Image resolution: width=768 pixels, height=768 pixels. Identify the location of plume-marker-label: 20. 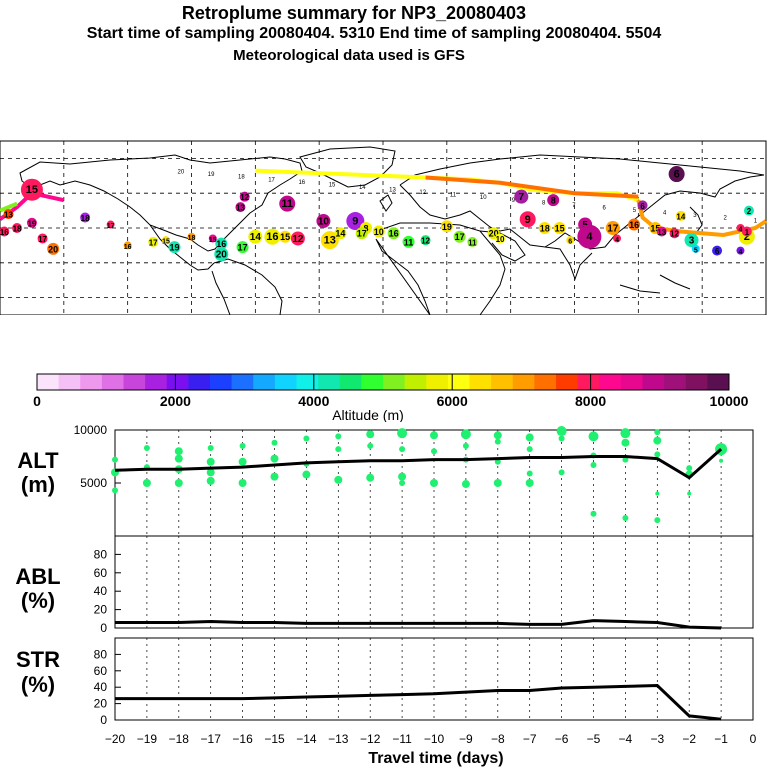
(494, 234).